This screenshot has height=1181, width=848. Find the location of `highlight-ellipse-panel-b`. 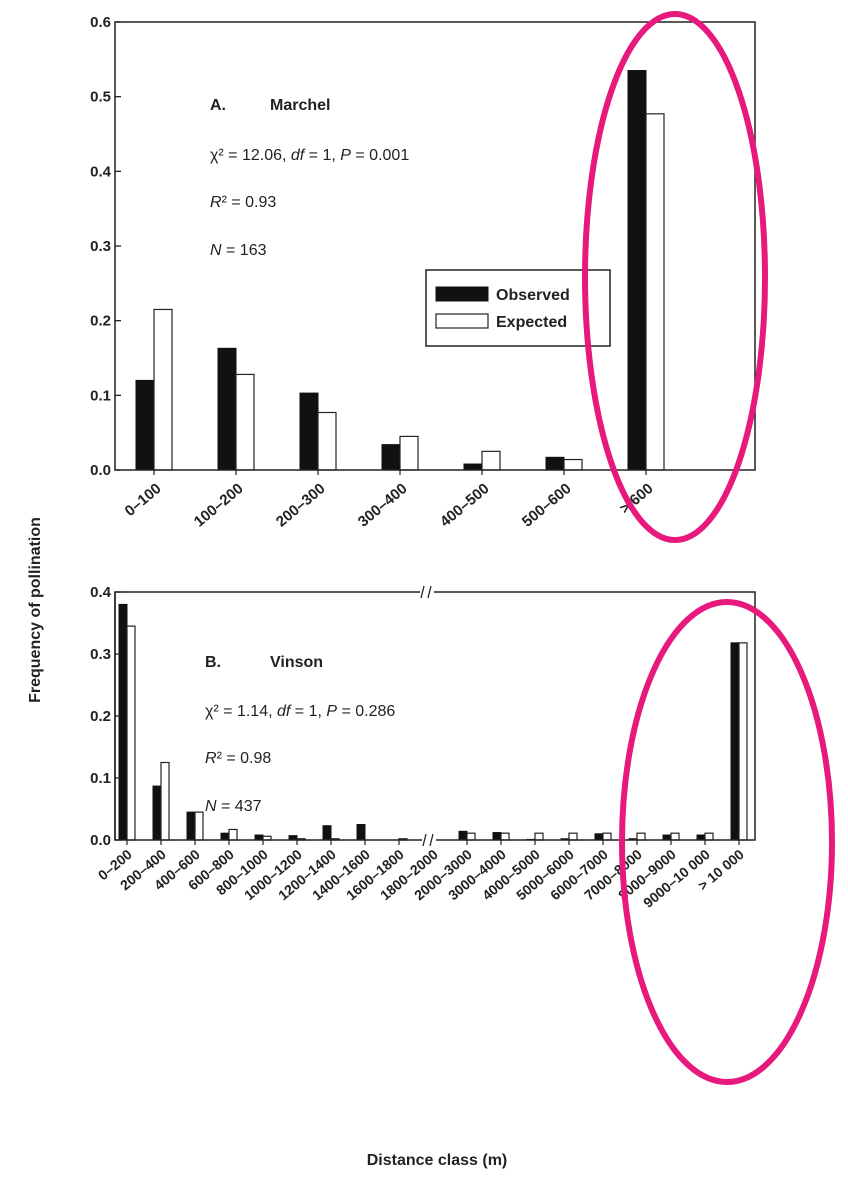

highlight-ellipse-panel-b is located at coordinates (727, 842).